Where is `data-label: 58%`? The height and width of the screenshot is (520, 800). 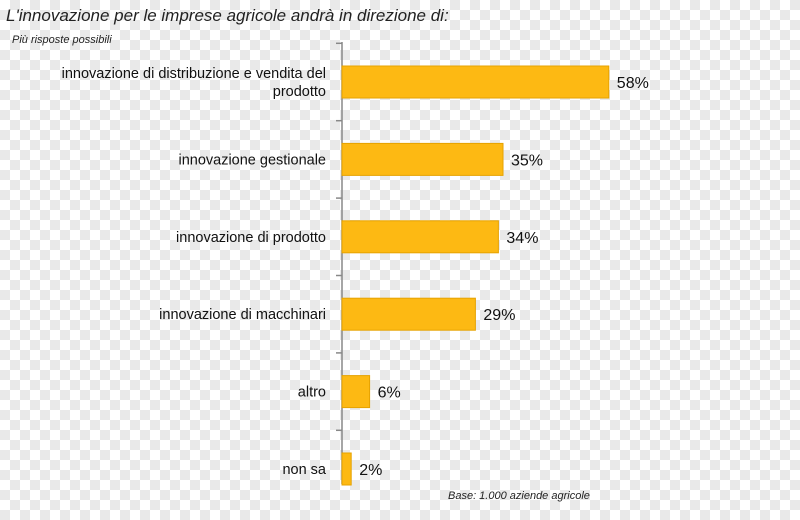 data-label: 58% is located at coordinates (633, 83).